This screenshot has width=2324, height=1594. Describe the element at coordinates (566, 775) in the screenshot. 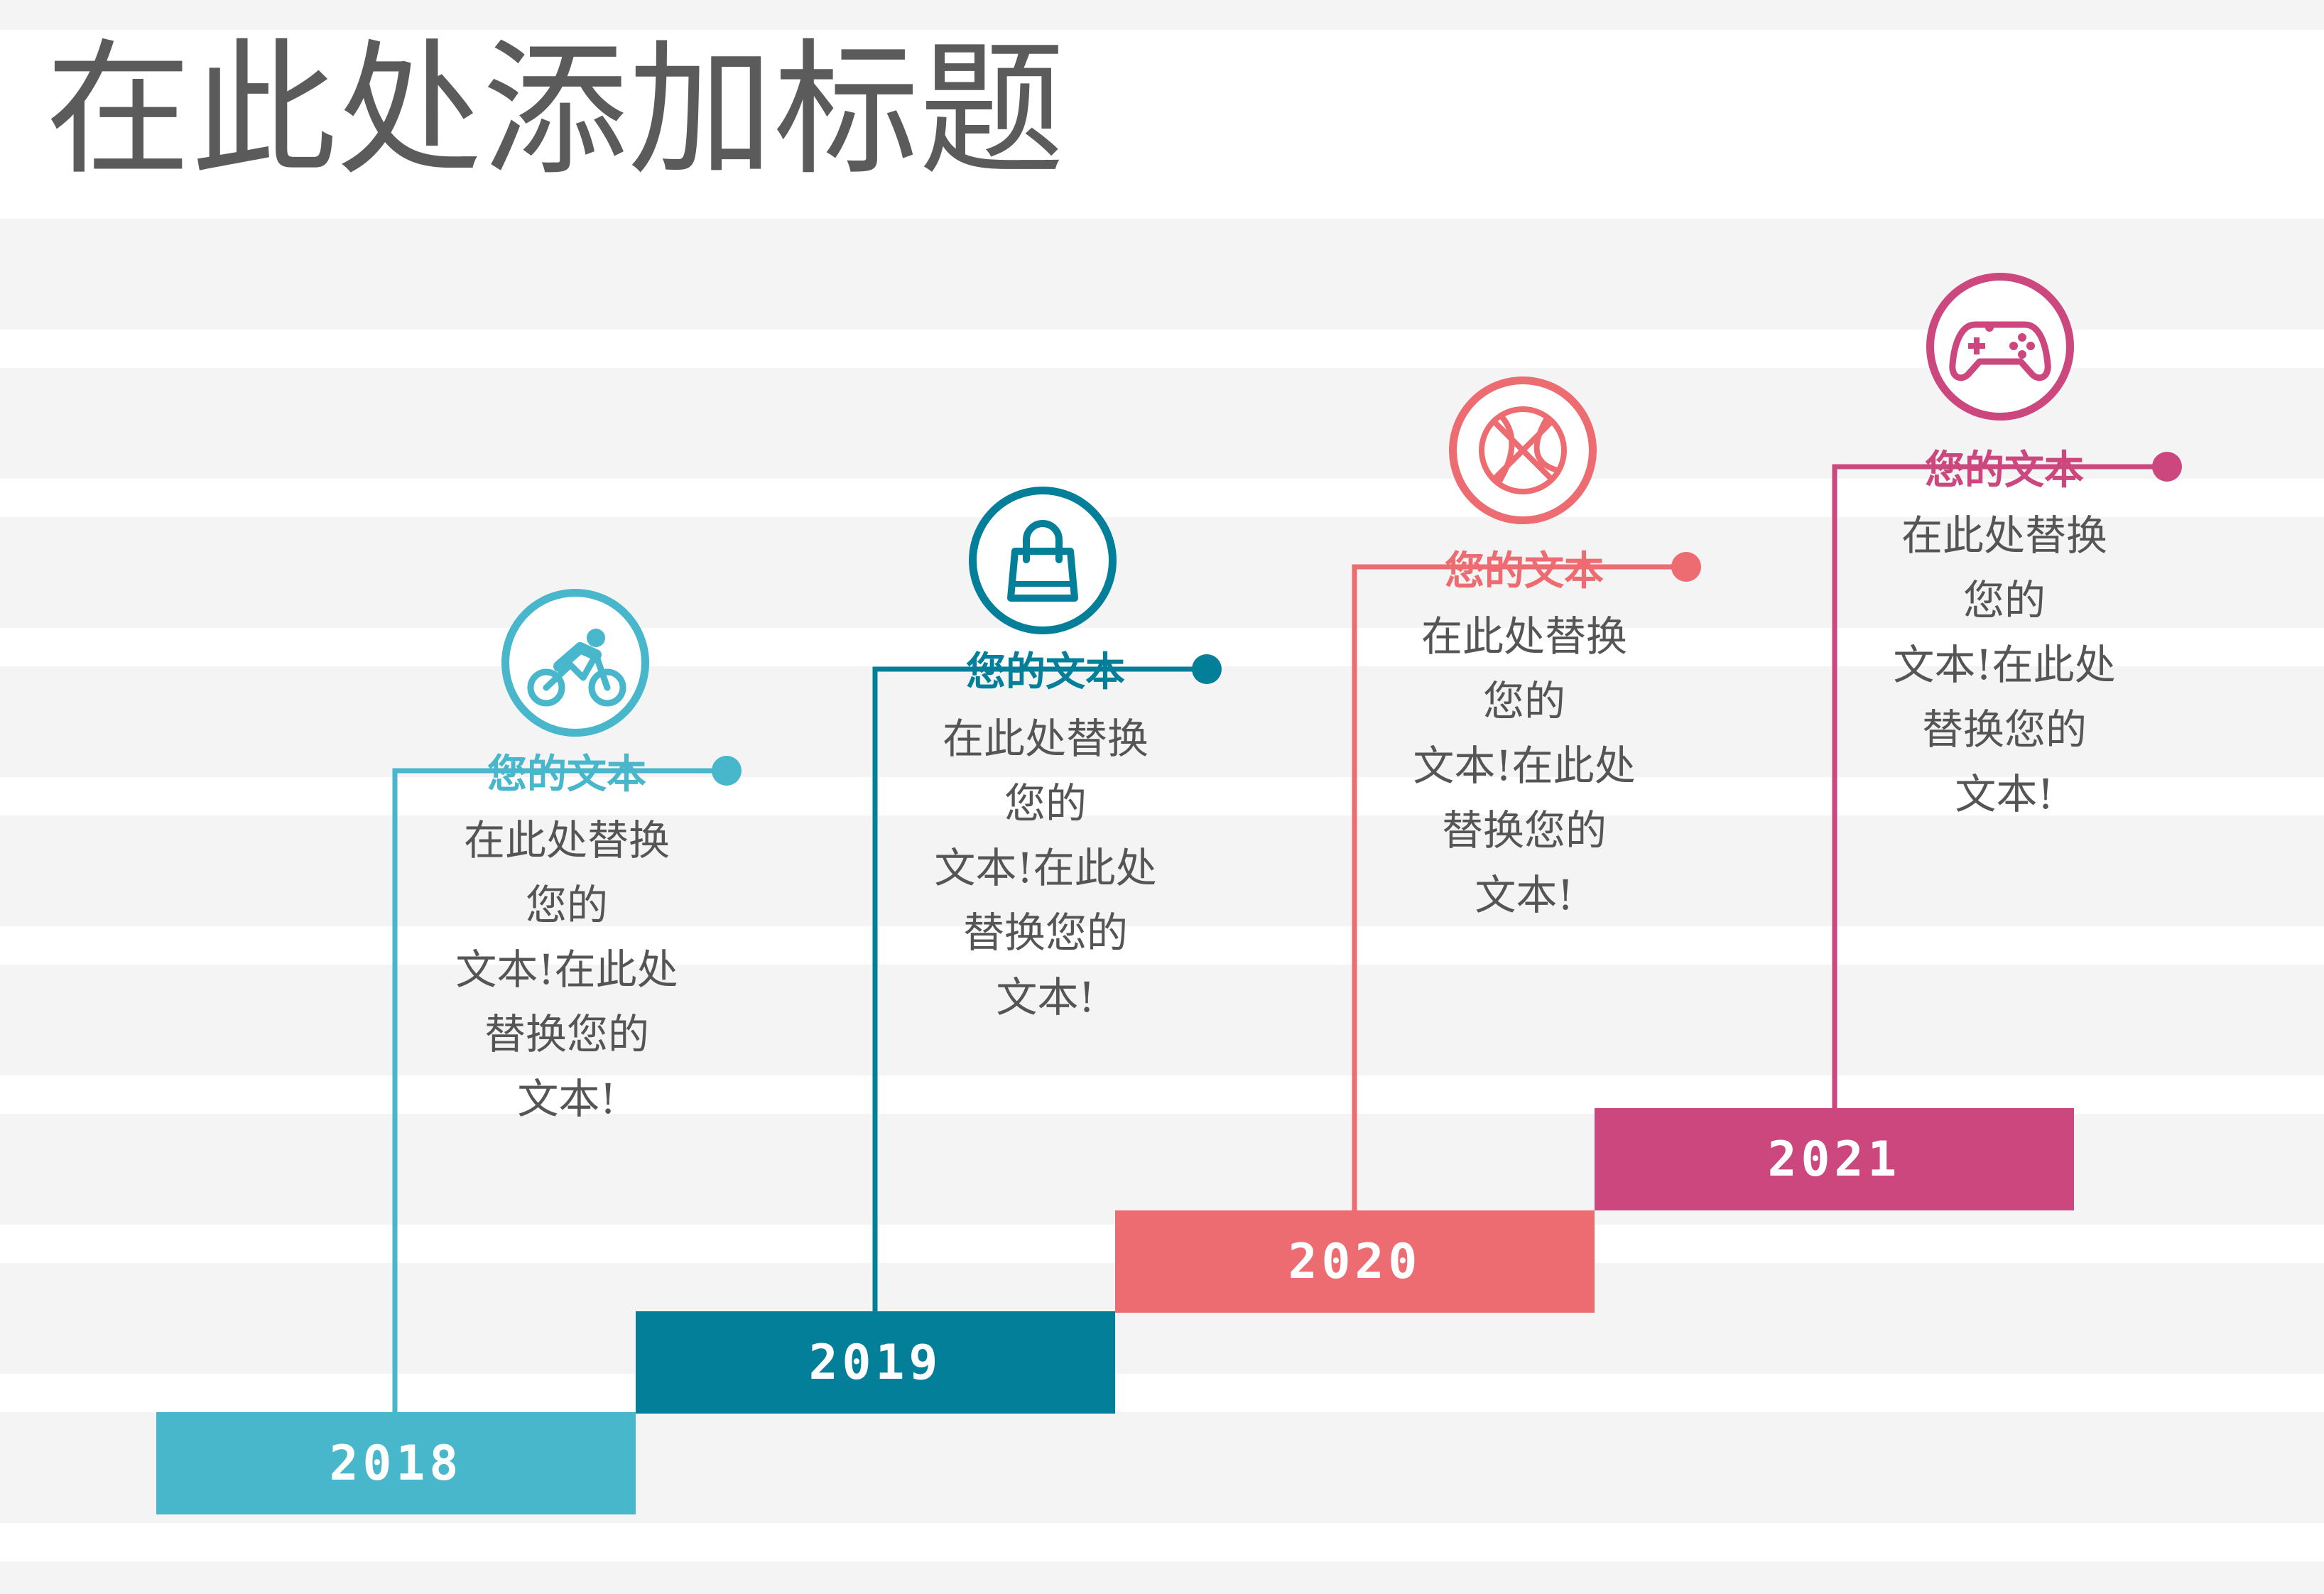

I see `step-heading-2018: 您的文本` at that location.